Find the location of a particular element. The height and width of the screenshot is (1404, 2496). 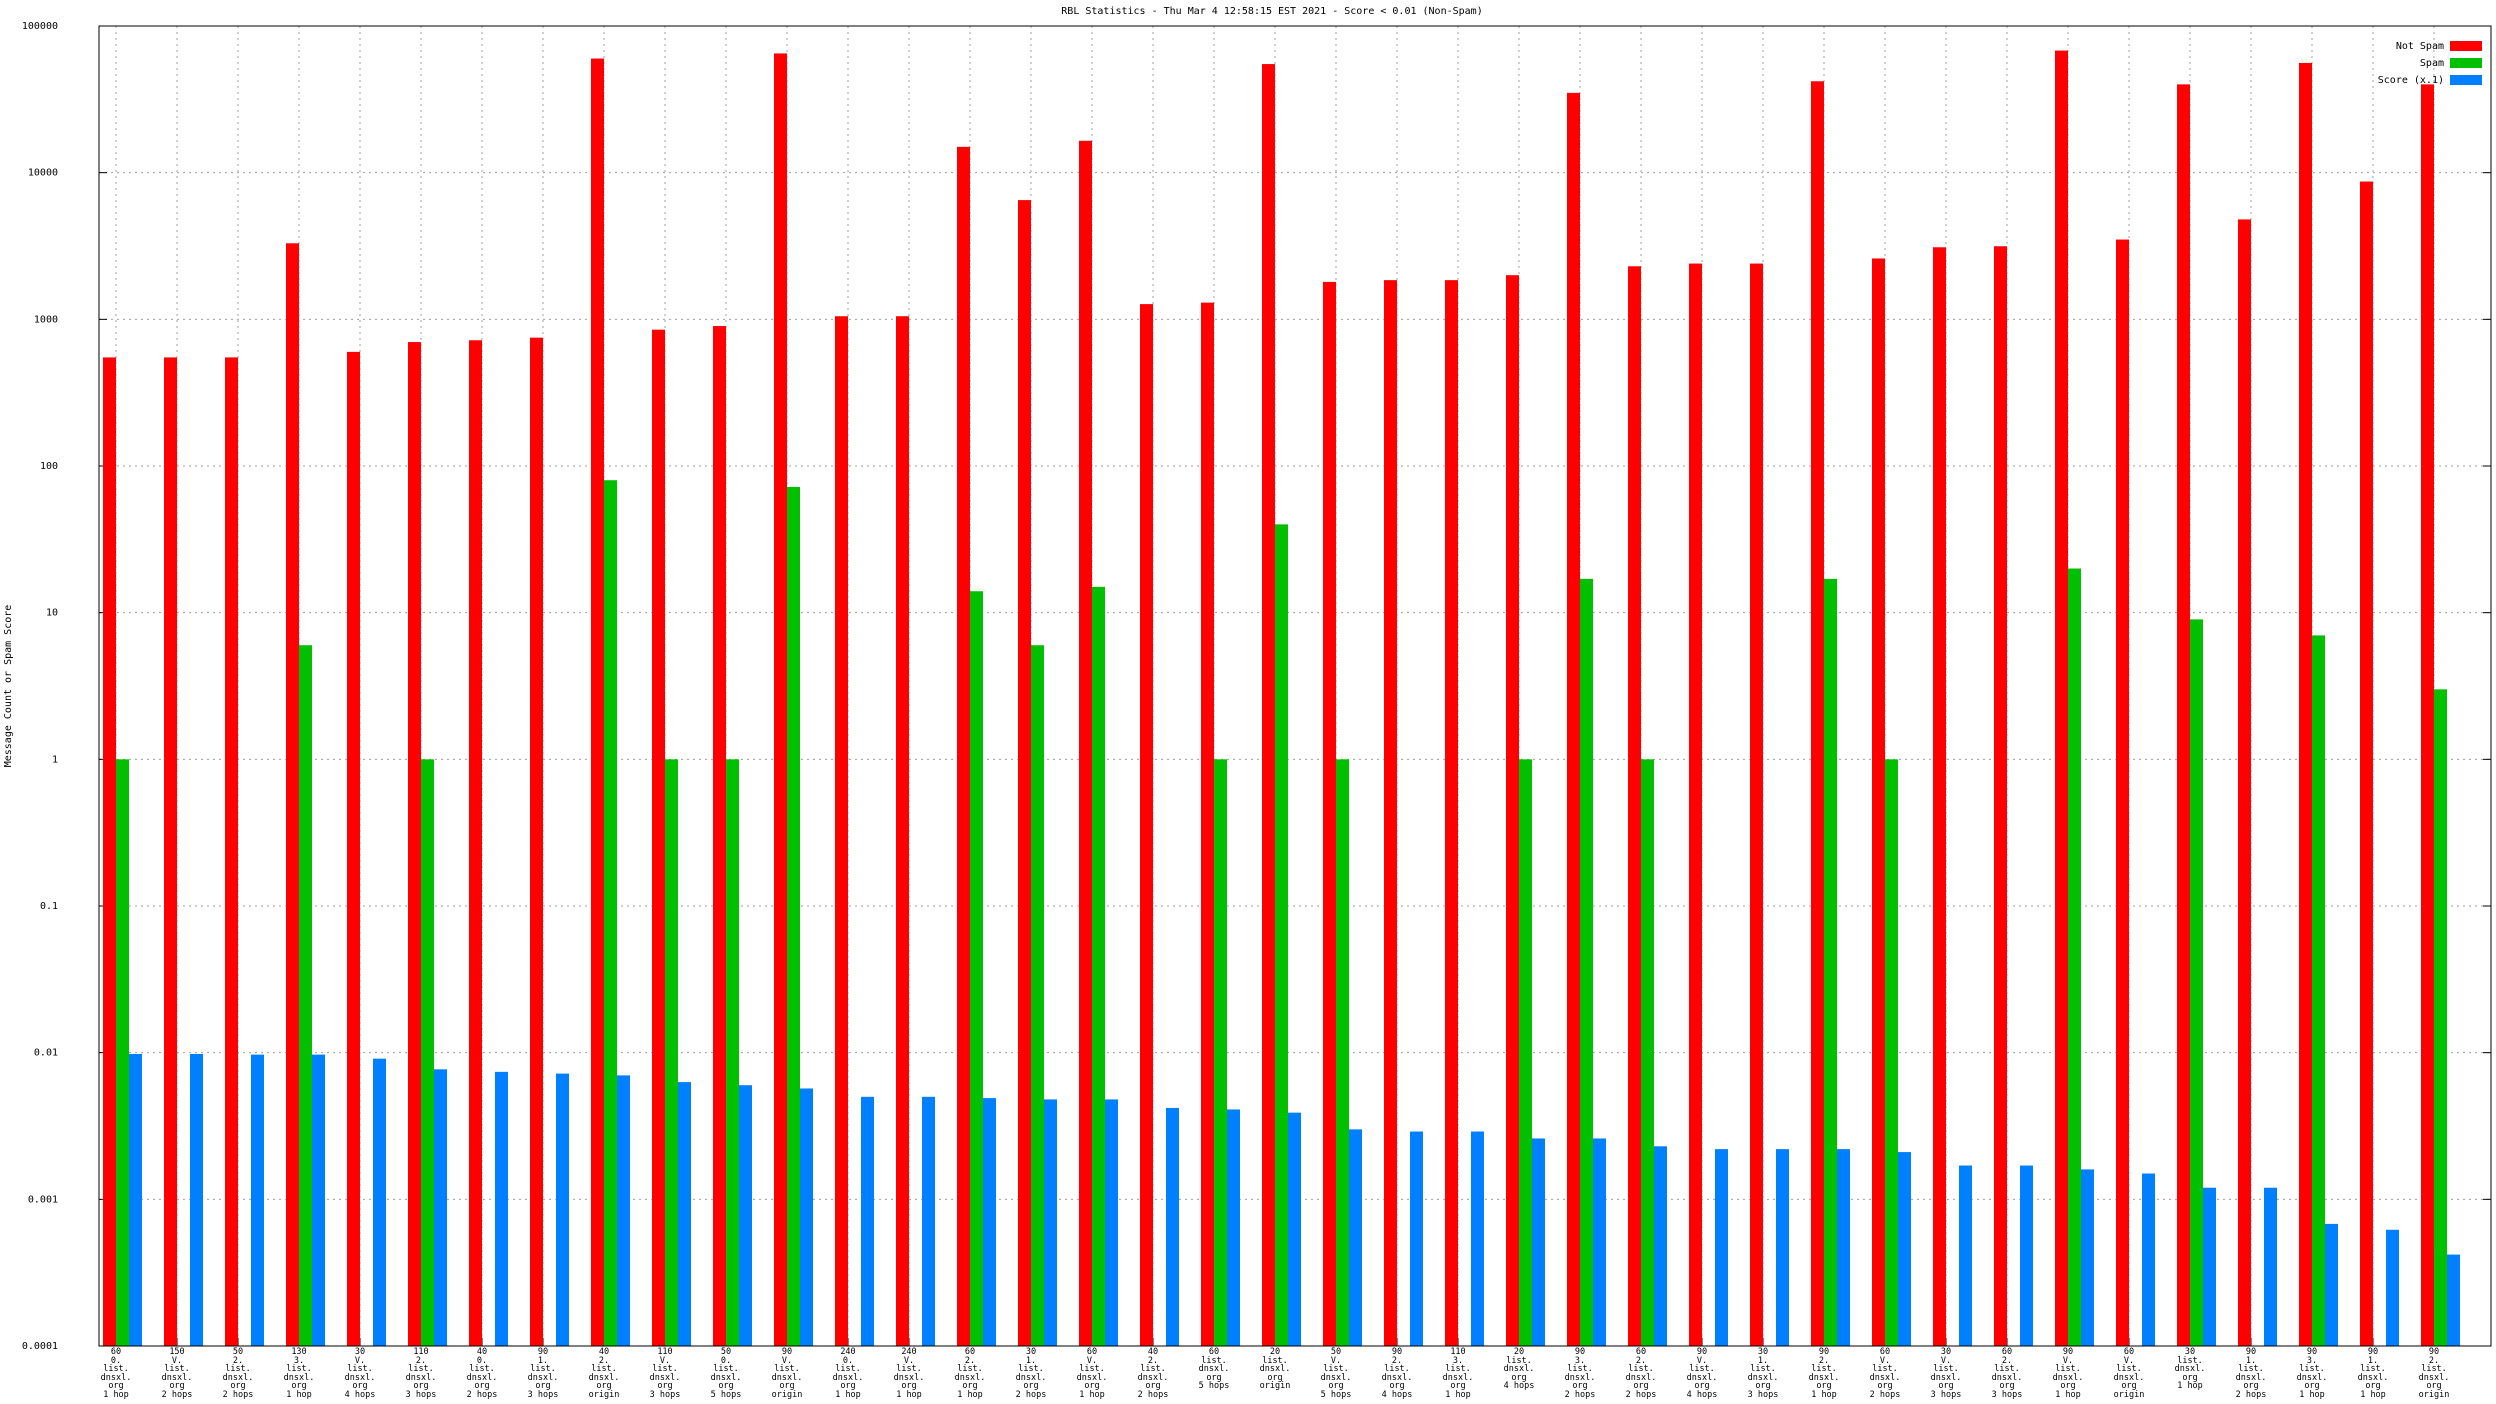

x-tick-label: 20 list. dnsxl. org 4 hops is located at coordinates (1519, 1369).